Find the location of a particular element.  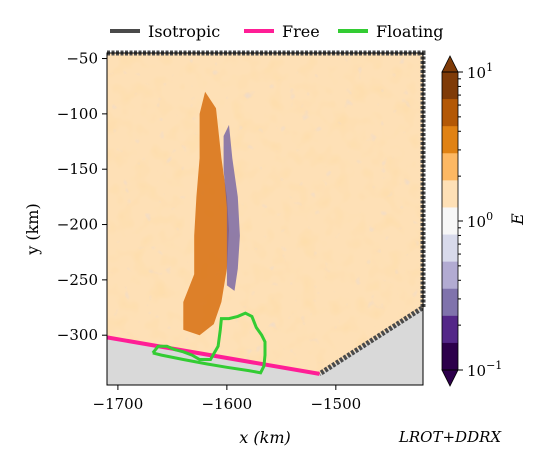

x-tick-label: −1600 is located at coordinates (226, 404).